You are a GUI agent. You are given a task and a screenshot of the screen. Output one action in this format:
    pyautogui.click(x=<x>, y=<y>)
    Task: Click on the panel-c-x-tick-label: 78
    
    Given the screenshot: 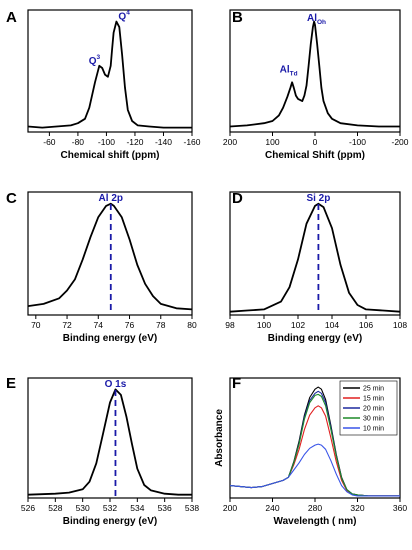 What is the action you would take?
    pyautogui.click(x=161, y=325)
    